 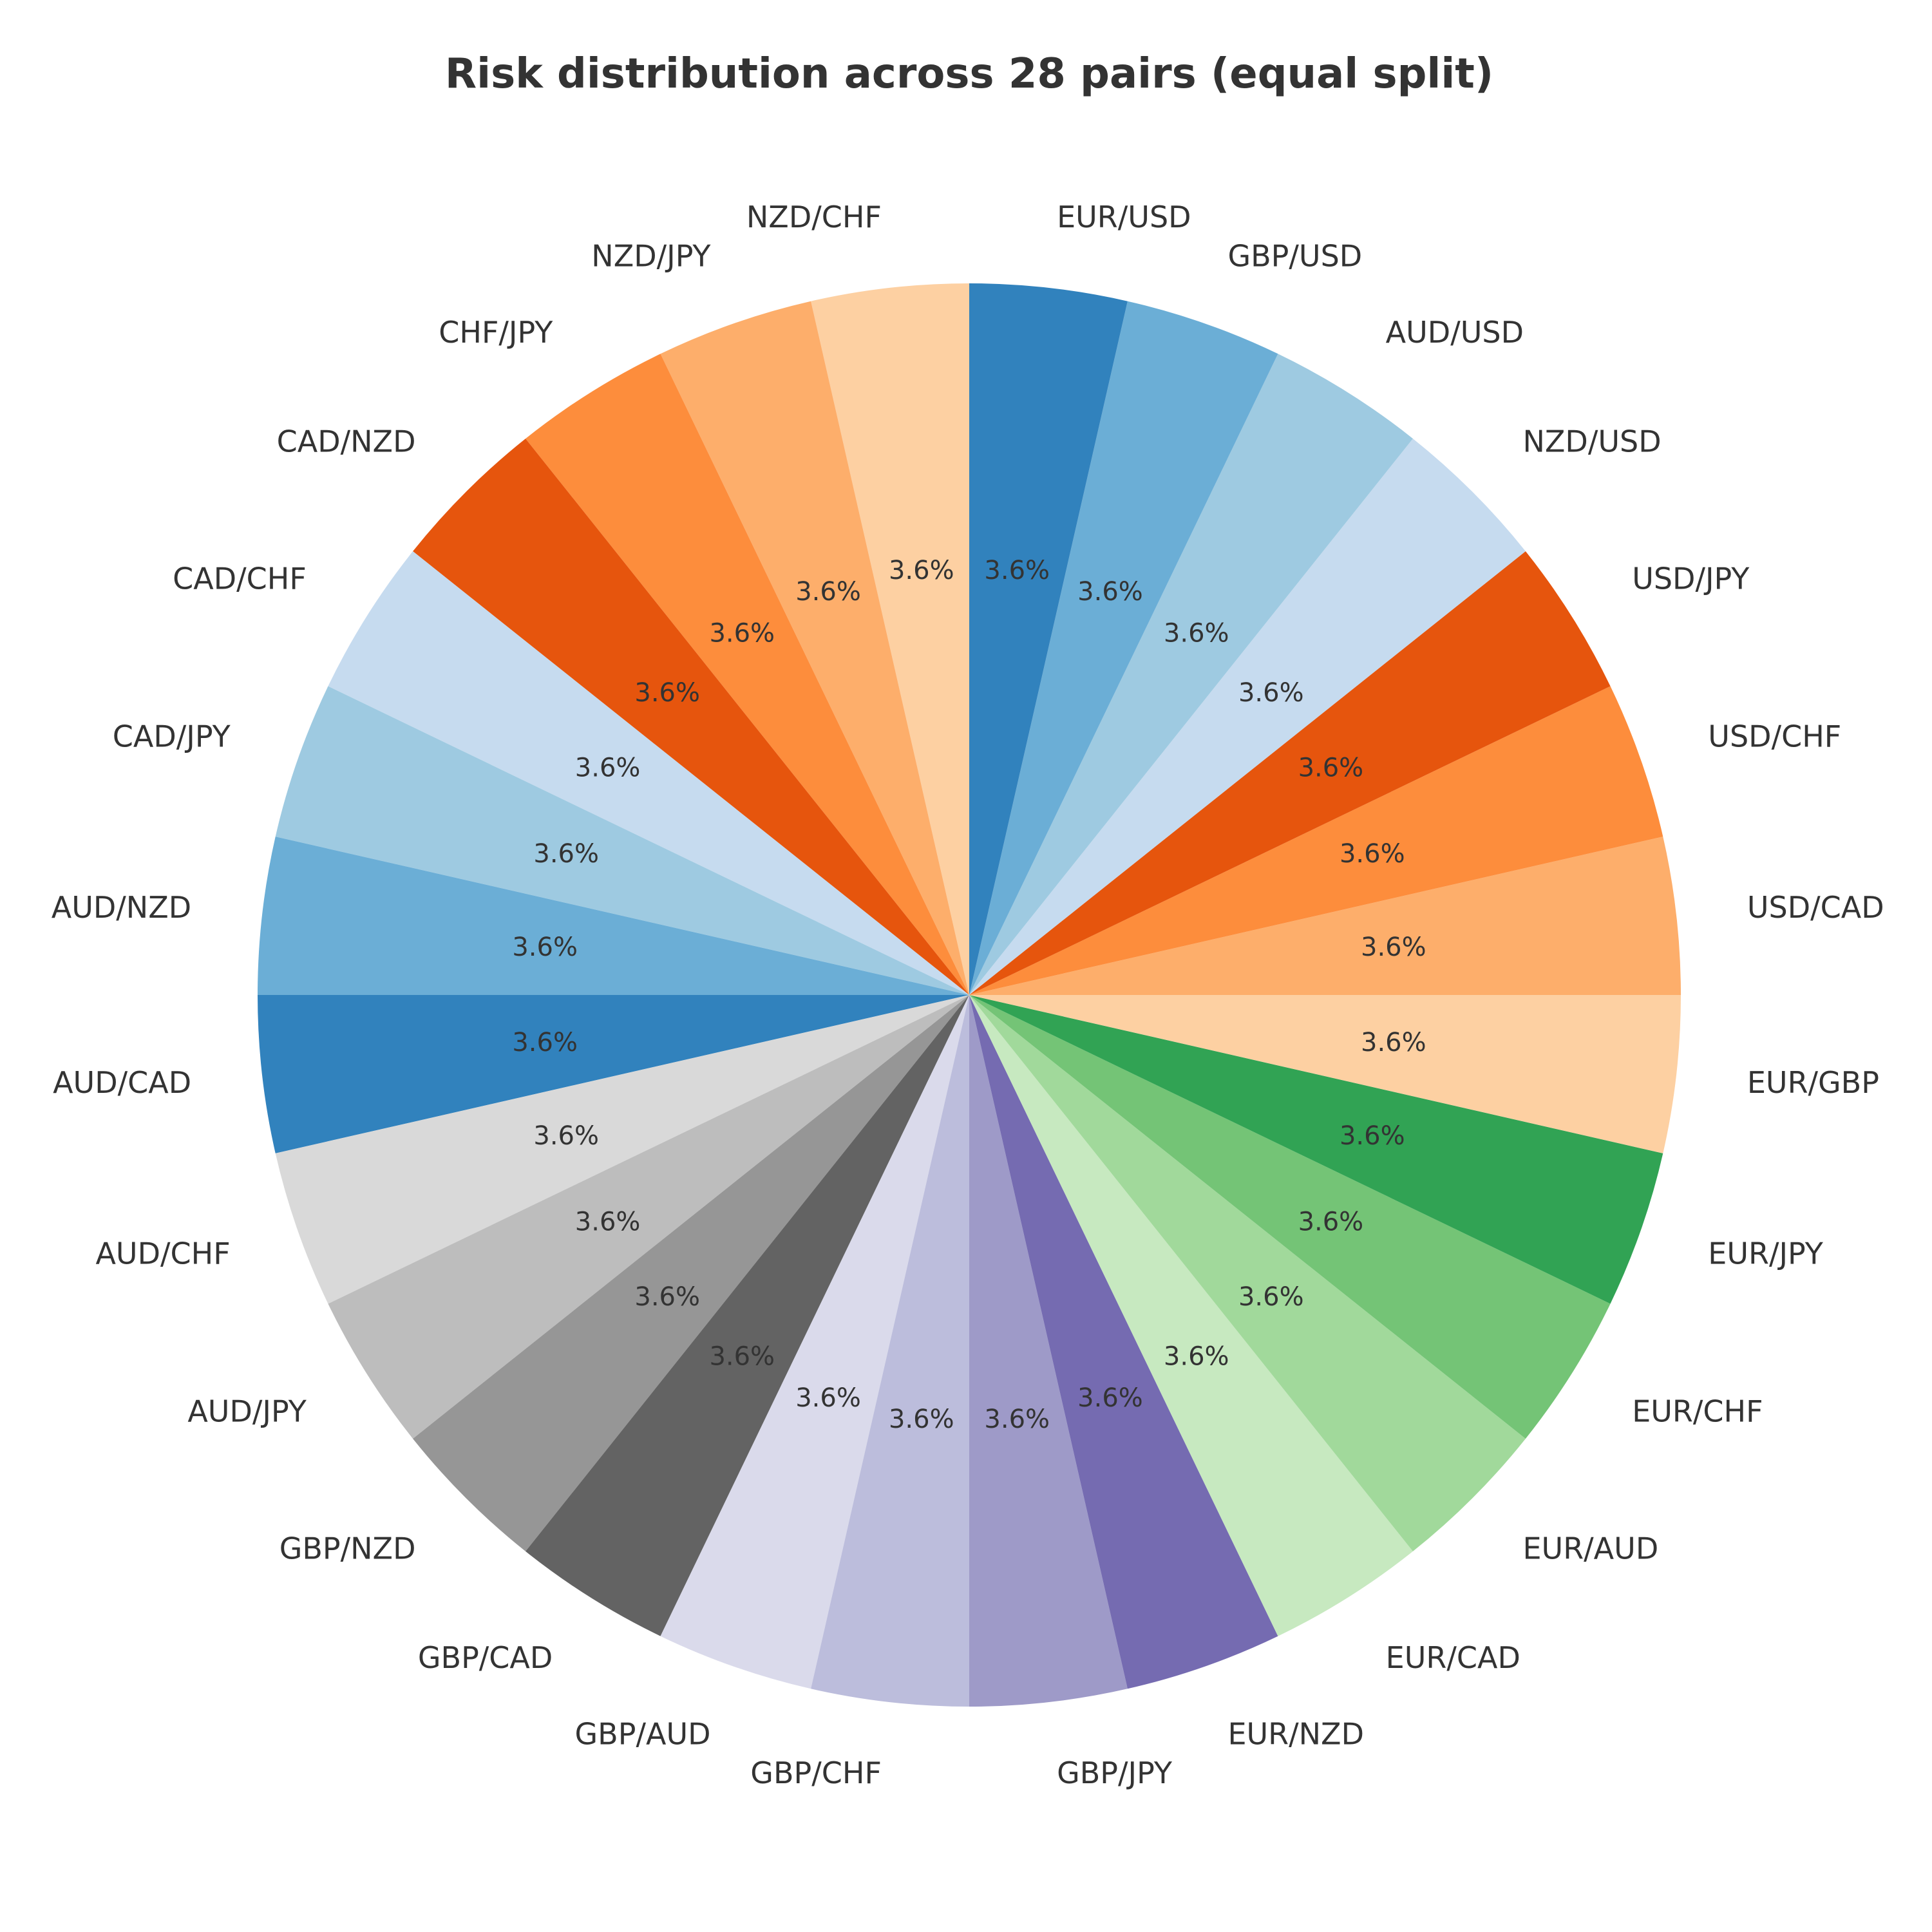 I want to click on pie-slice-gbp-usd, so click(x=1124, y=649).